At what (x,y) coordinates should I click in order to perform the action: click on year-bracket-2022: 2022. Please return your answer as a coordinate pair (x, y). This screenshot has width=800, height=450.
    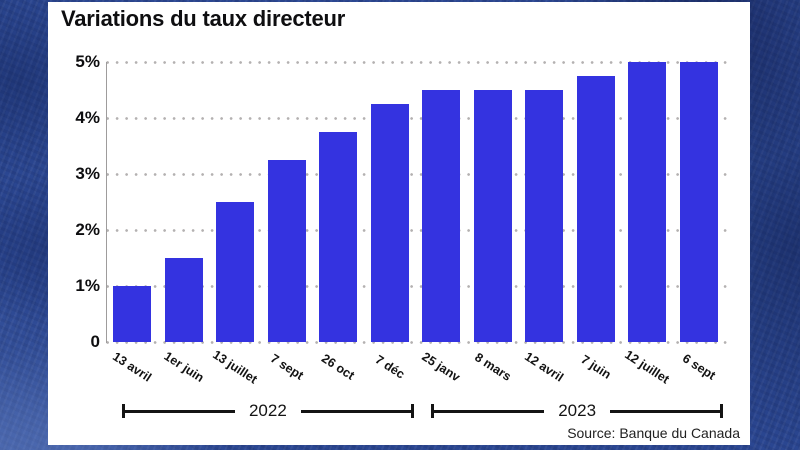
    Looking at the image, I should click on (268, 410).